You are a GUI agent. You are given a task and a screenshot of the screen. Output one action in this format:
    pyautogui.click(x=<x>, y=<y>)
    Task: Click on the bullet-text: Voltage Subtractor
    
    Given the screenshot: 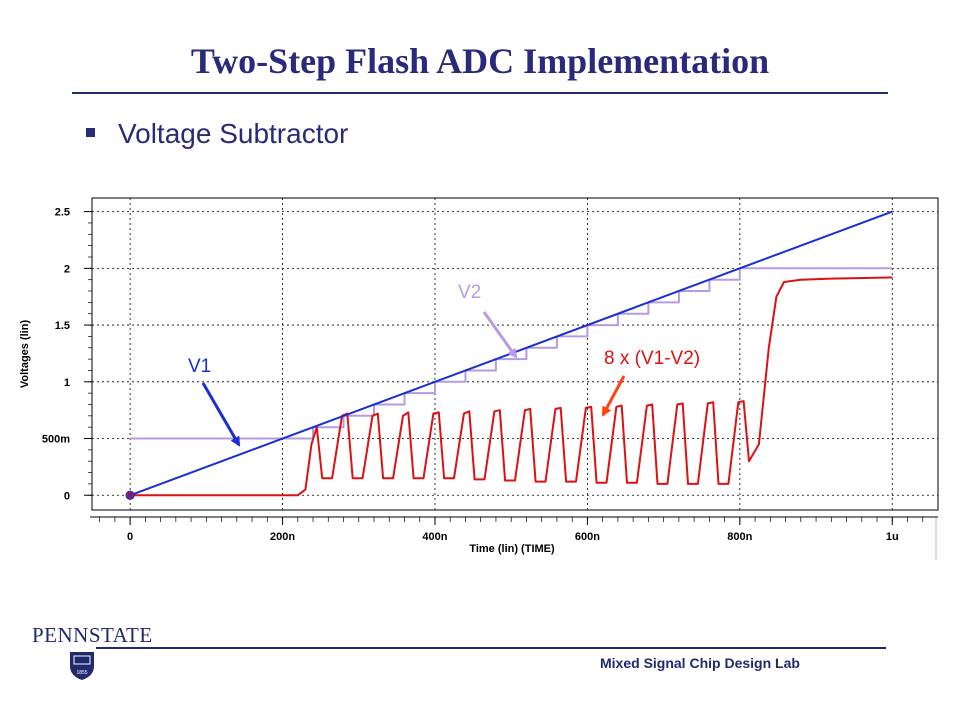 What is the action you would take?
    pyautogui.click(x=233, y=133)
    